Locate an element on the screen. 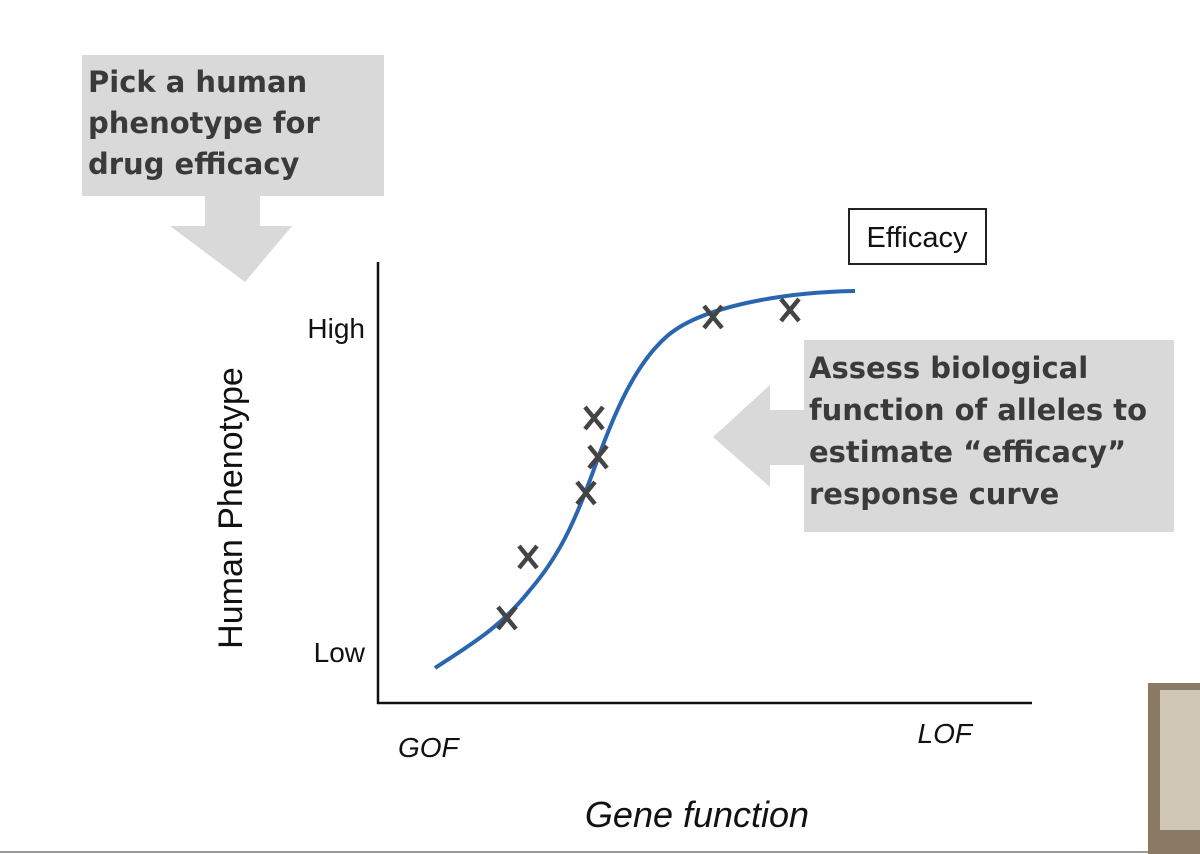 The height and width of the screenshot is (854, 1200). y-high-label: High is located at coordinates (336, 328).